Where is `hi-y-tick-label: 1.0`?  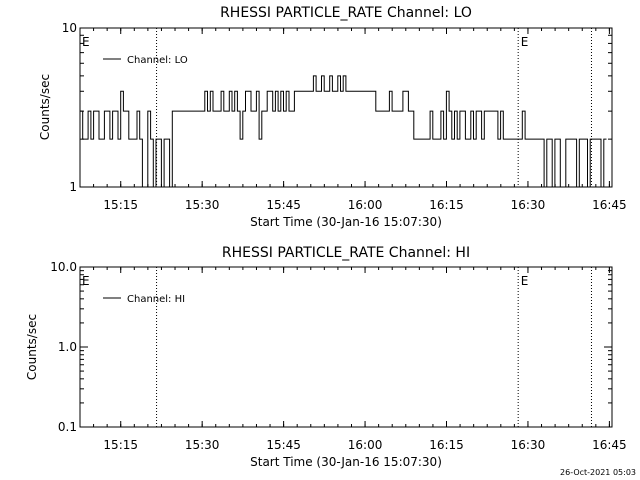 hi-y-tick-label: 1.0 is located at coordinates (67, 347).